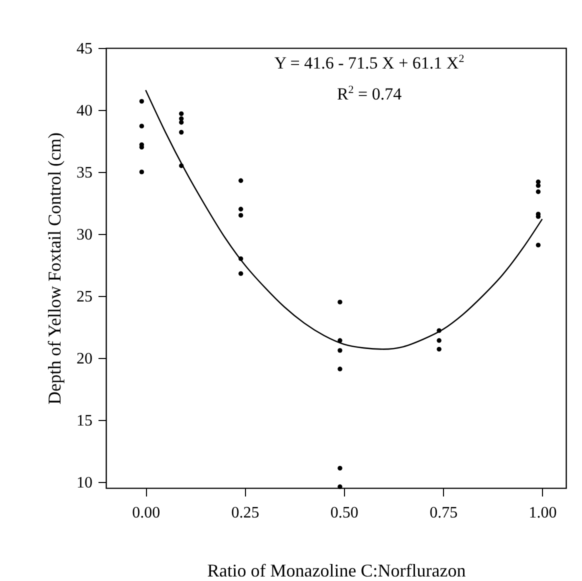 The image size is (582, 581). What do you see at coordinates (336, 570) in the screenshot?
I see `x-axis-title: Ratio of Monazoline C:Norflurazon` at bounding box center [336, 570].